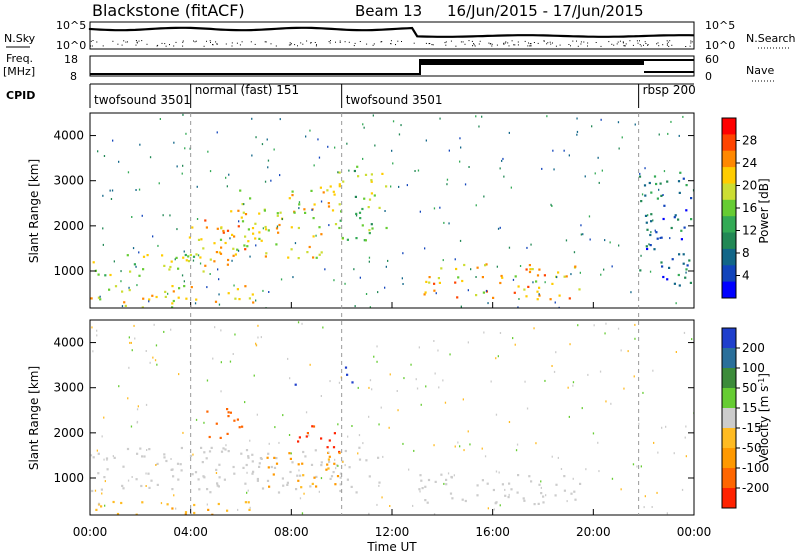 Image resolution: width=800 pixels, height=554 pixels. What do you see at coordinates (771, 38) in the screenshot?
I see `nsearch-label: N.Search` at bounding box center [771, 38].